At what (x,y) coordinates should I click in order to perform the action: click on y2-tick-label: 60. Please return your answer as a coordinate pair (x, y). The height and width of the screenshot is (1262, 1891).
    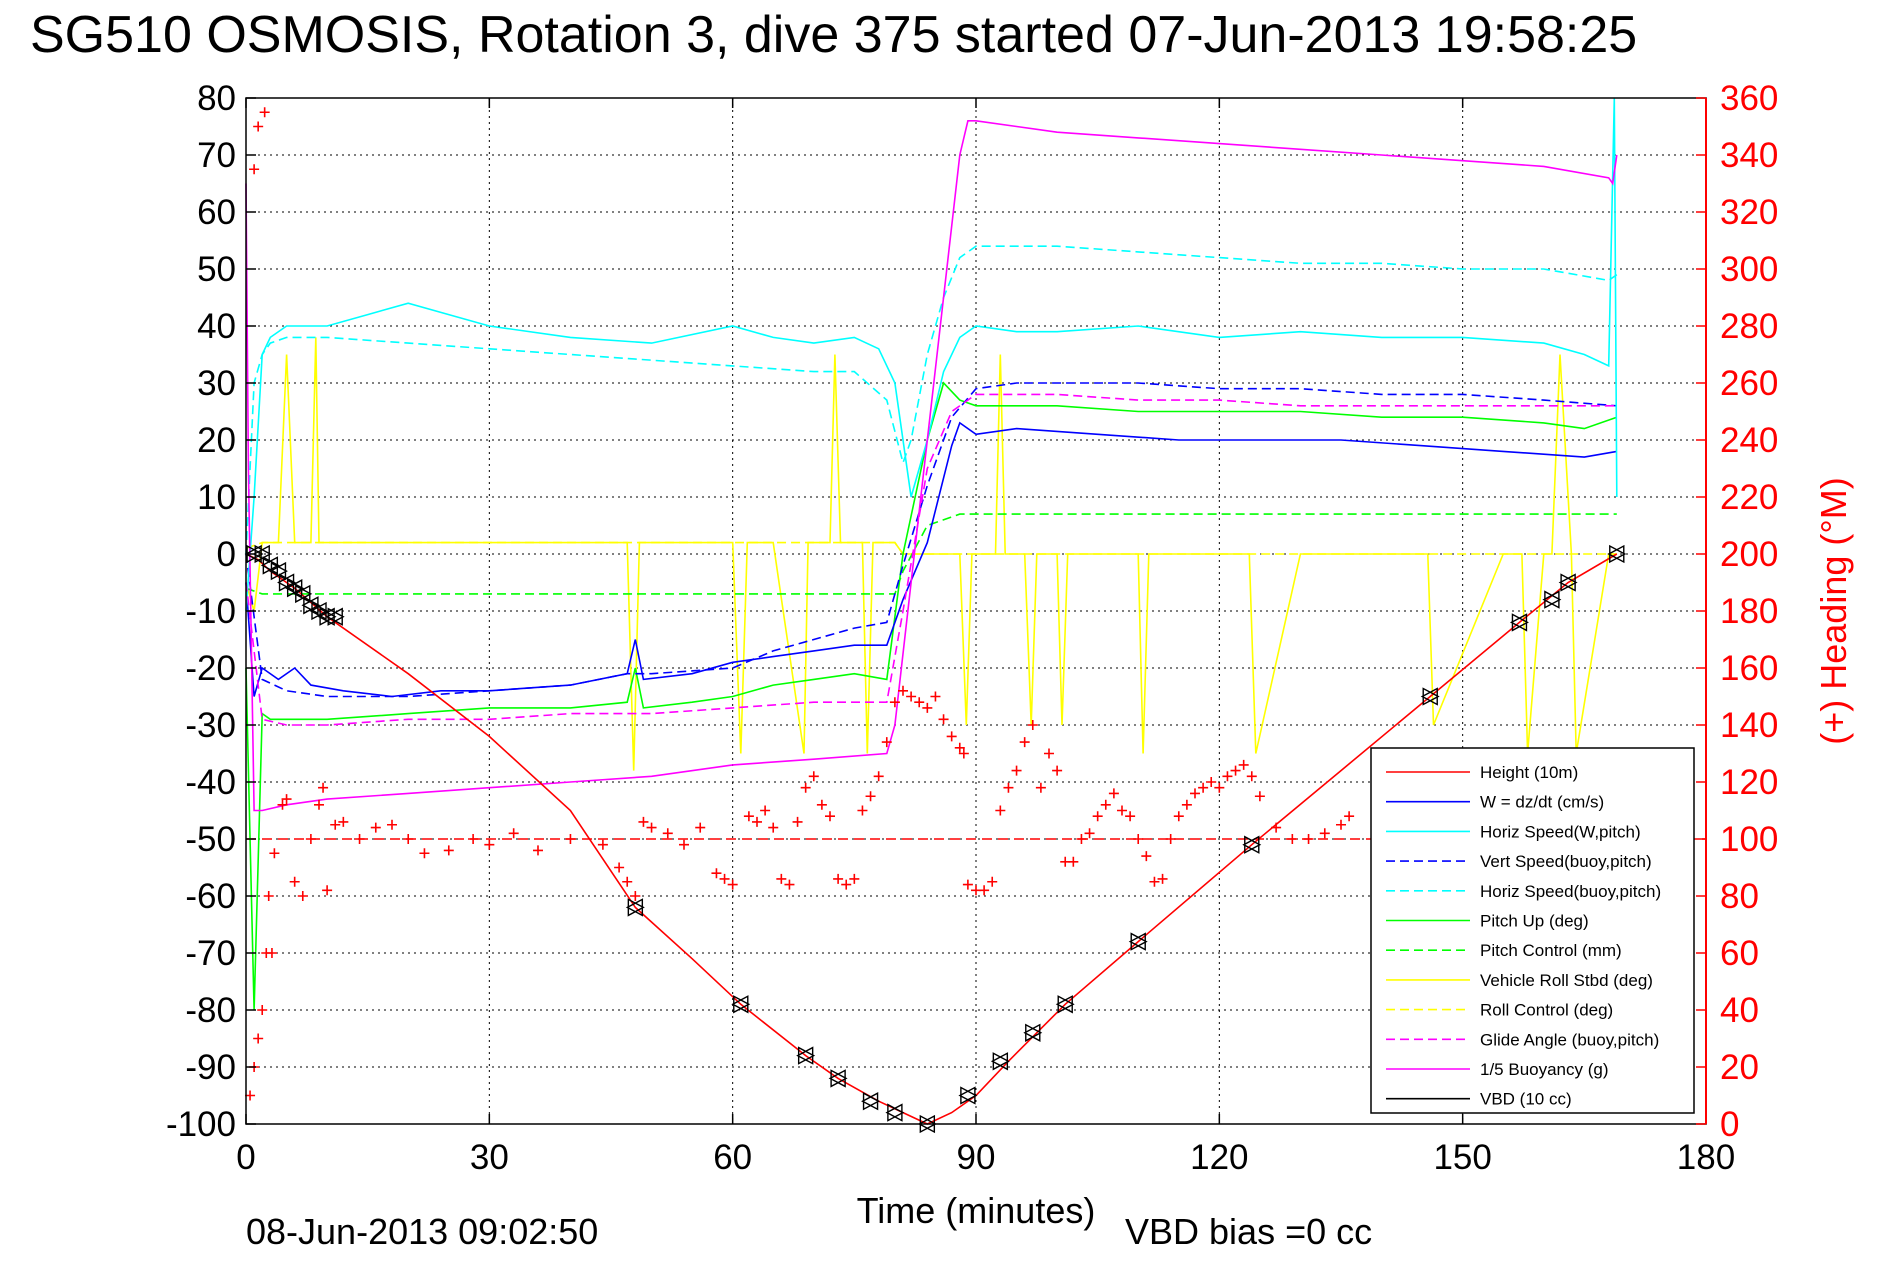
    Looking at the image, I should click on (1739, 953).